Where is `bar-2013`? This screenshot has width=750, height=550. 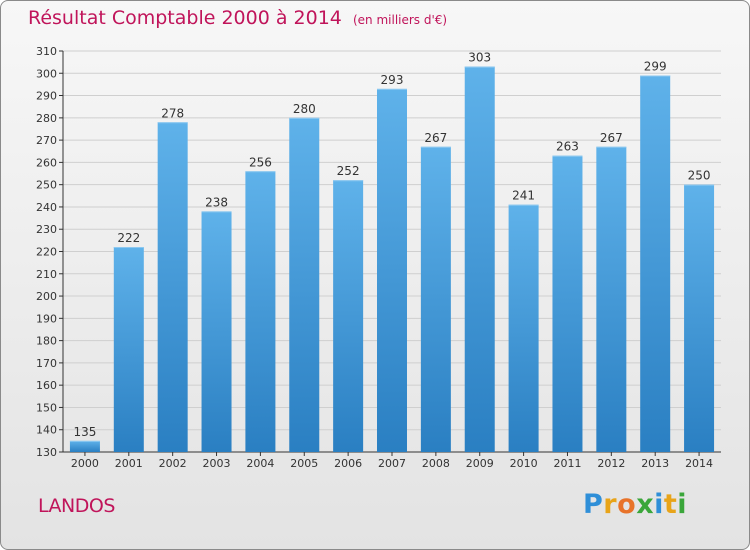 bar-2013 is located at coordinates (655, 263).